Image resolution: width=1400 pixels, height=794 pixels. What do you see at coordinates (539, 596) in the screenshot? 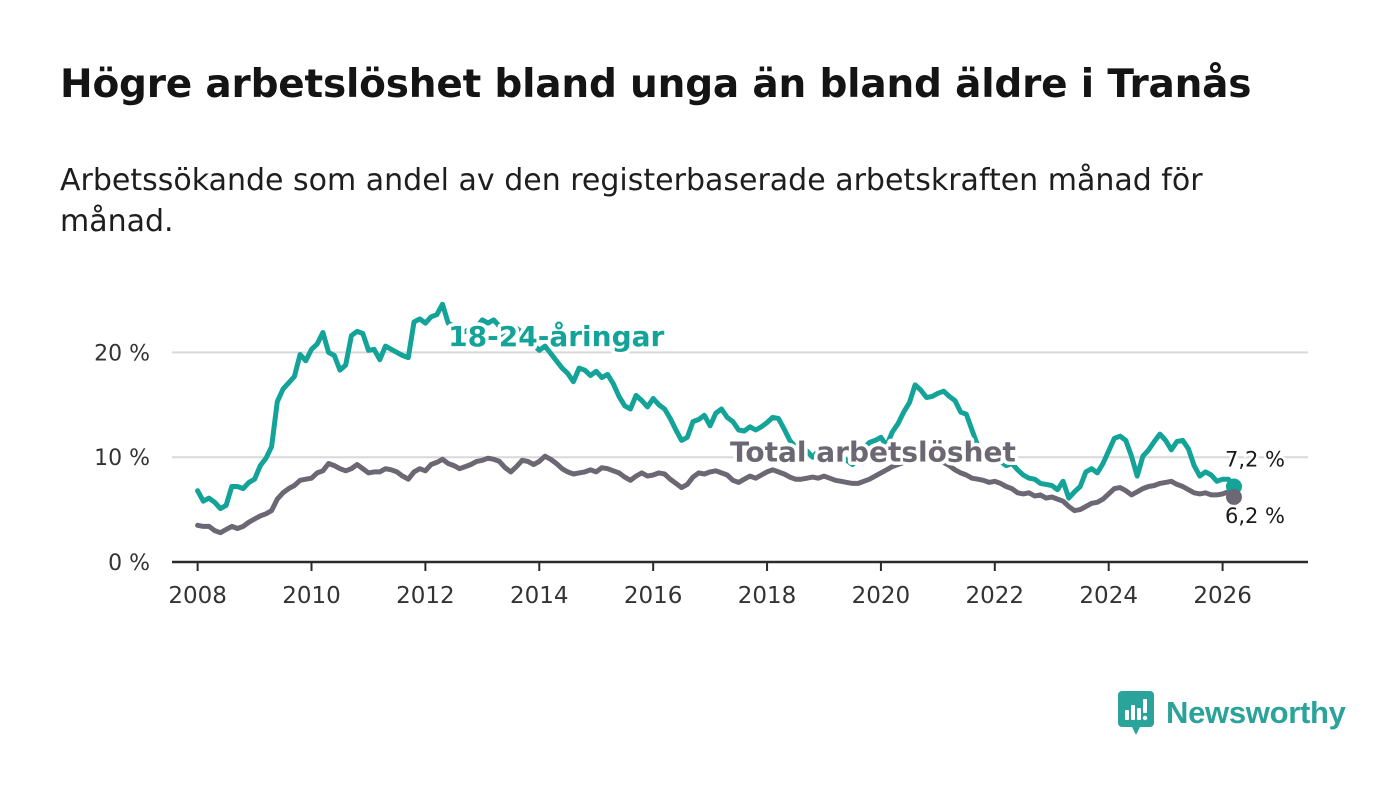
I see `x-tick-label: 2014` at bounding box center [539, 596].